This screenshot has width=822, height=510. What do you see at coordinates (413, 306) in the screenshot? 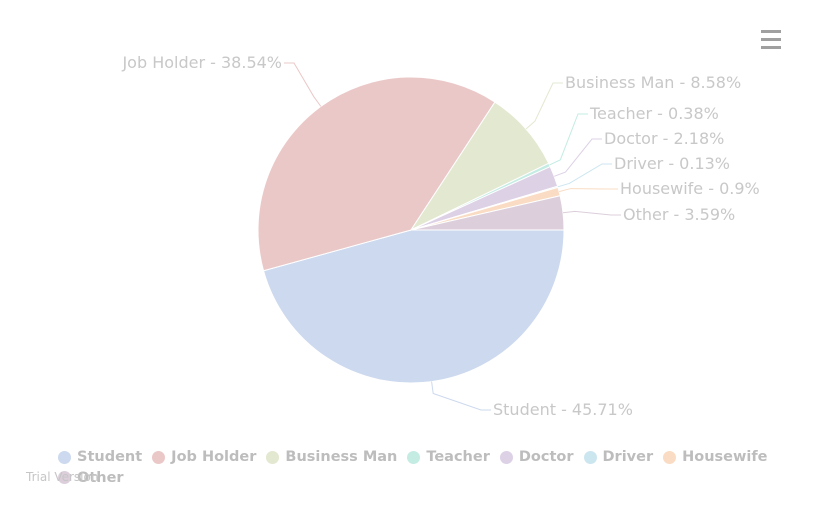
I see `pie-slice-student` at bounding box center [413, 306].